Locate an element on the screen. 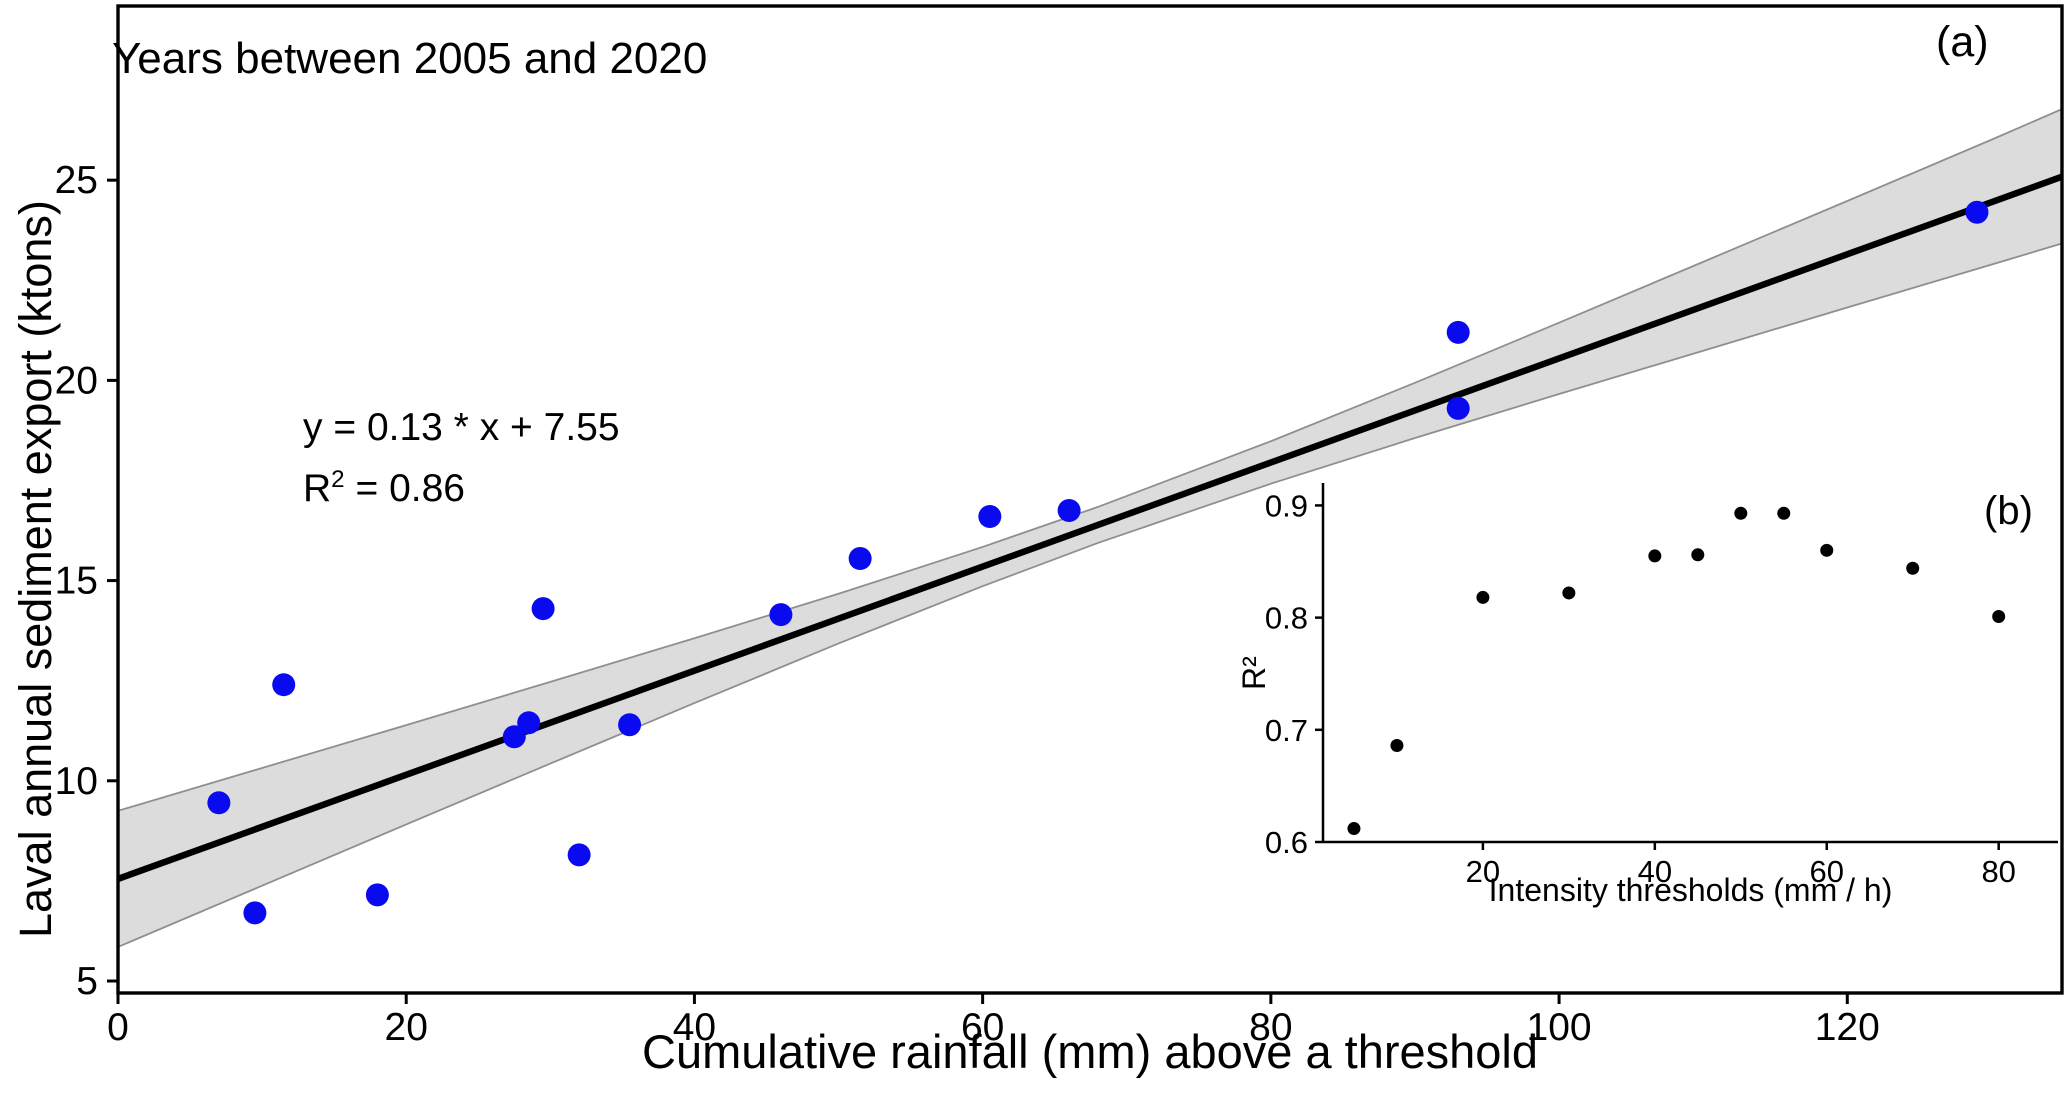 This screenshot has width=2067, height=1093. fit-r2-line: R2 = 0.86 is located at coordinates (461, 484).